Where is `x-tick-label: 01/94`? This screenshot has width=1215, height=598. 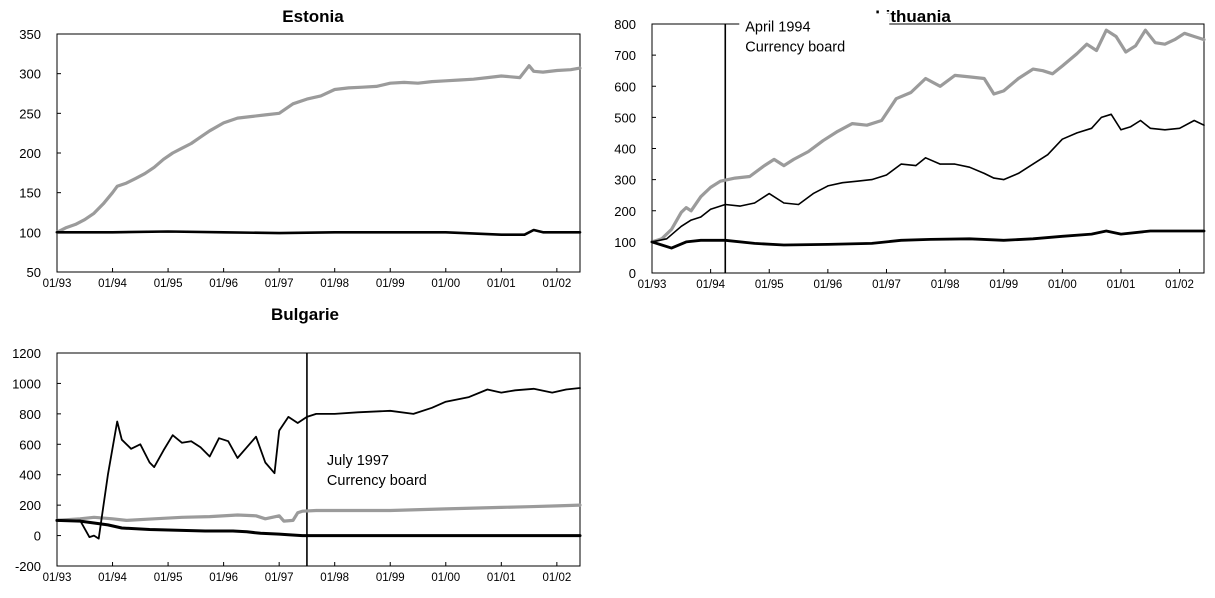
x-tick-label: 01/94 is located at coordinates (112, 578).